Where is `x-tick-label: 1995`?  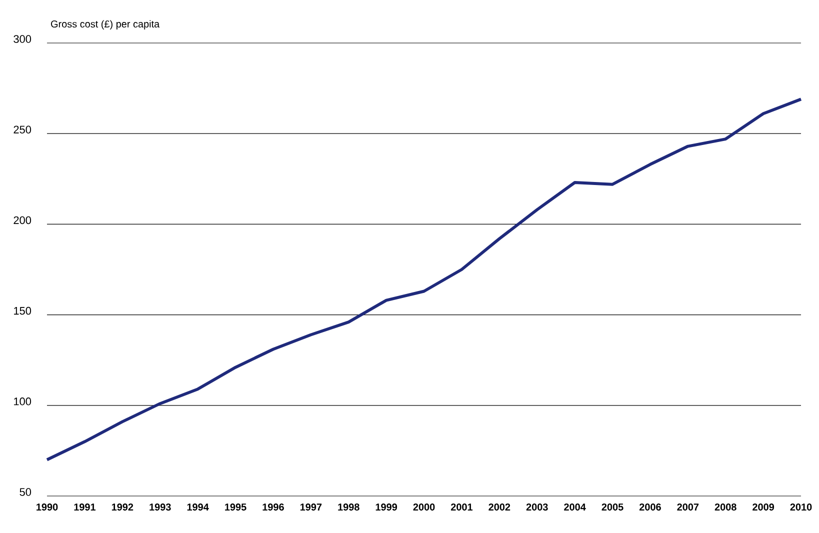
x-tick-label: 1995 is located at coordinates (235, 507).